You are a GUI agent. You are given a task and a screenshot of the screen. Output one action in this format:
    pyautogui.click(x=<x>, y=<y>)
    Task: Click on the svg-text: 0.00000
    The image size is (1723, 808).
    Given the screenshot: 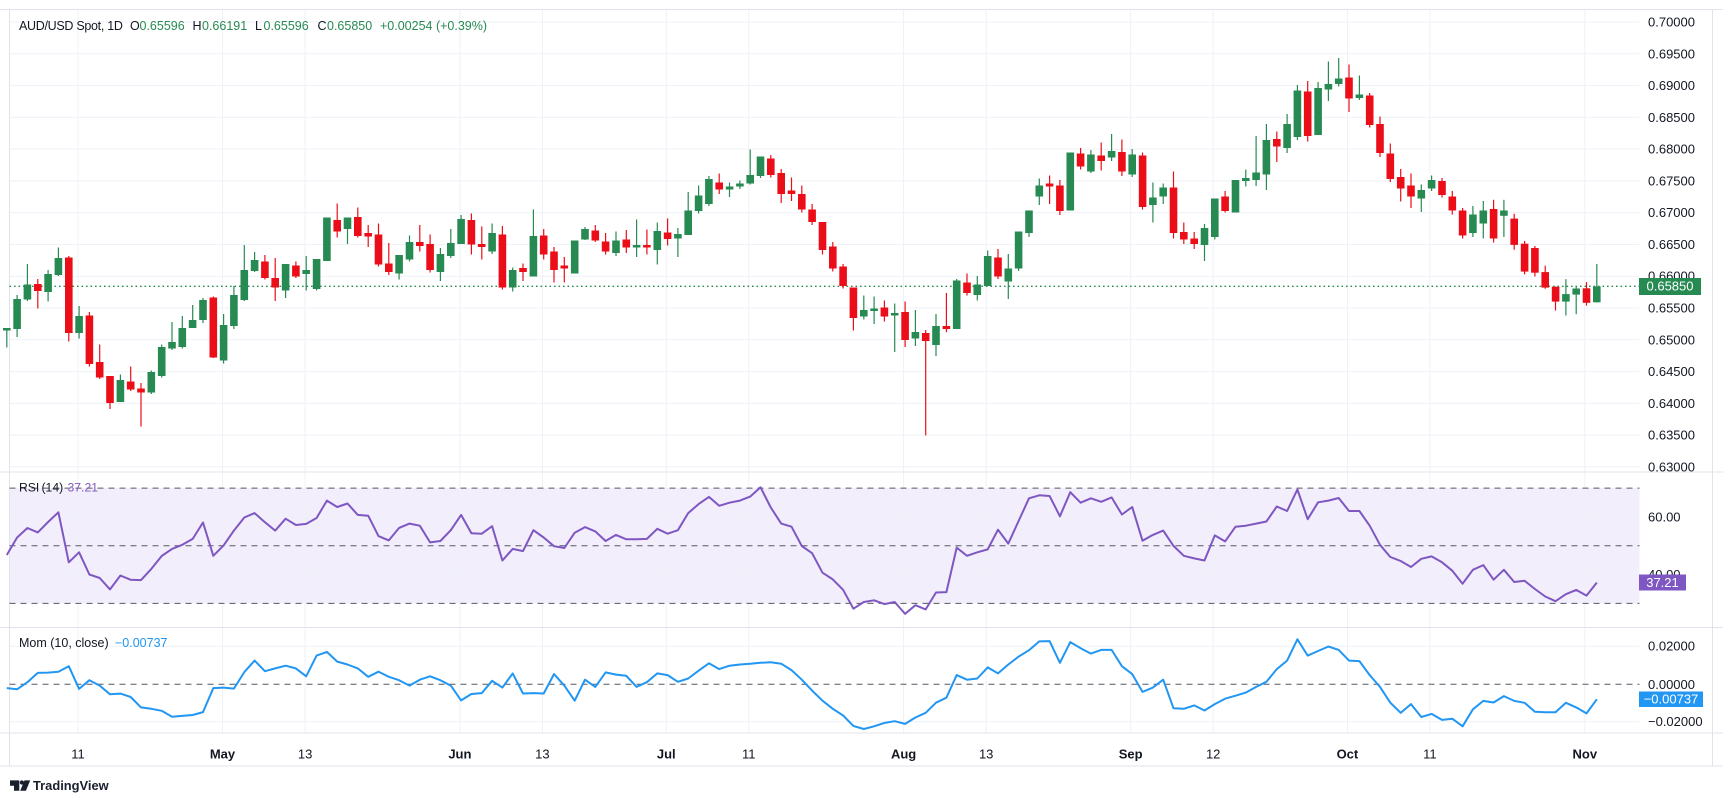 What is the action you would take?
    pyautogui.click(x=1671, y=684)
    